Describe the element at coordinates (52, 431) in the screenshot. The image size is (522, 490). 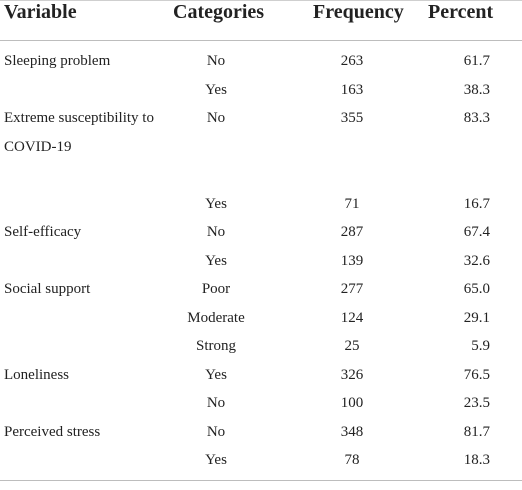
I see `cell-variable: Perceived stress` at that location.